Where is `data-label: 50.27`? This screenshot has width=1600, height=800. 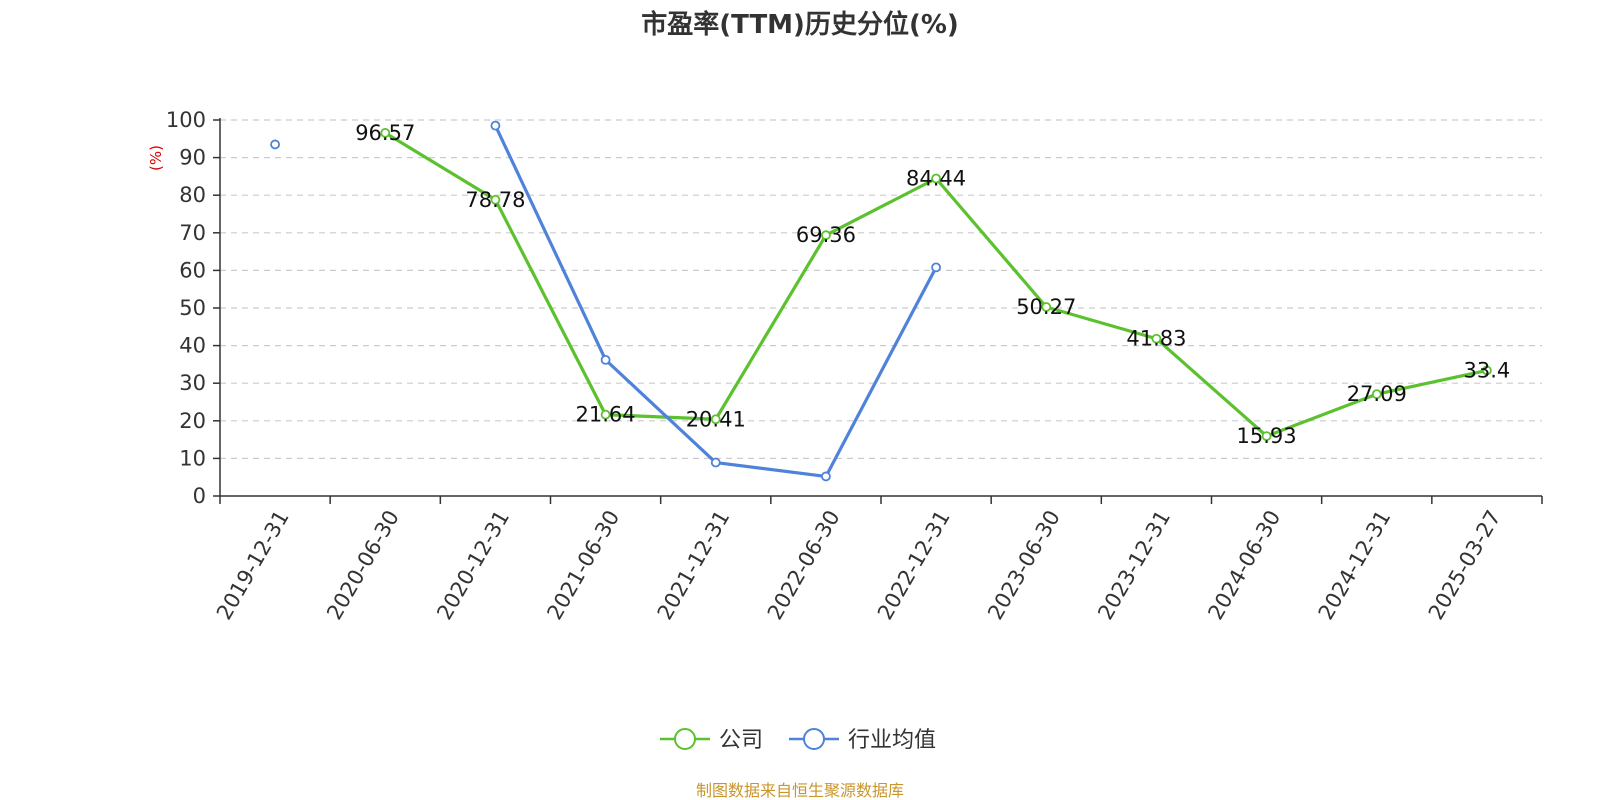 data-label: 50.27 is located at coordinates (1046, 307).